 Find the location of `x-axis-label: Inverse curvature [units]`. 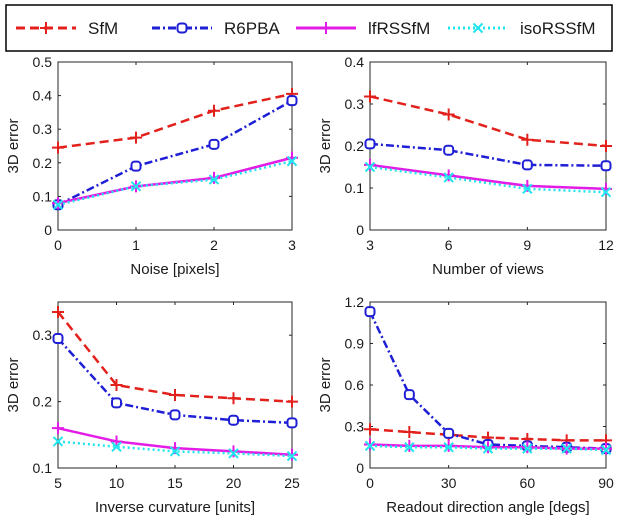

x-axis-label: Inverse curvature [units] is located at coordinates (175, 507).